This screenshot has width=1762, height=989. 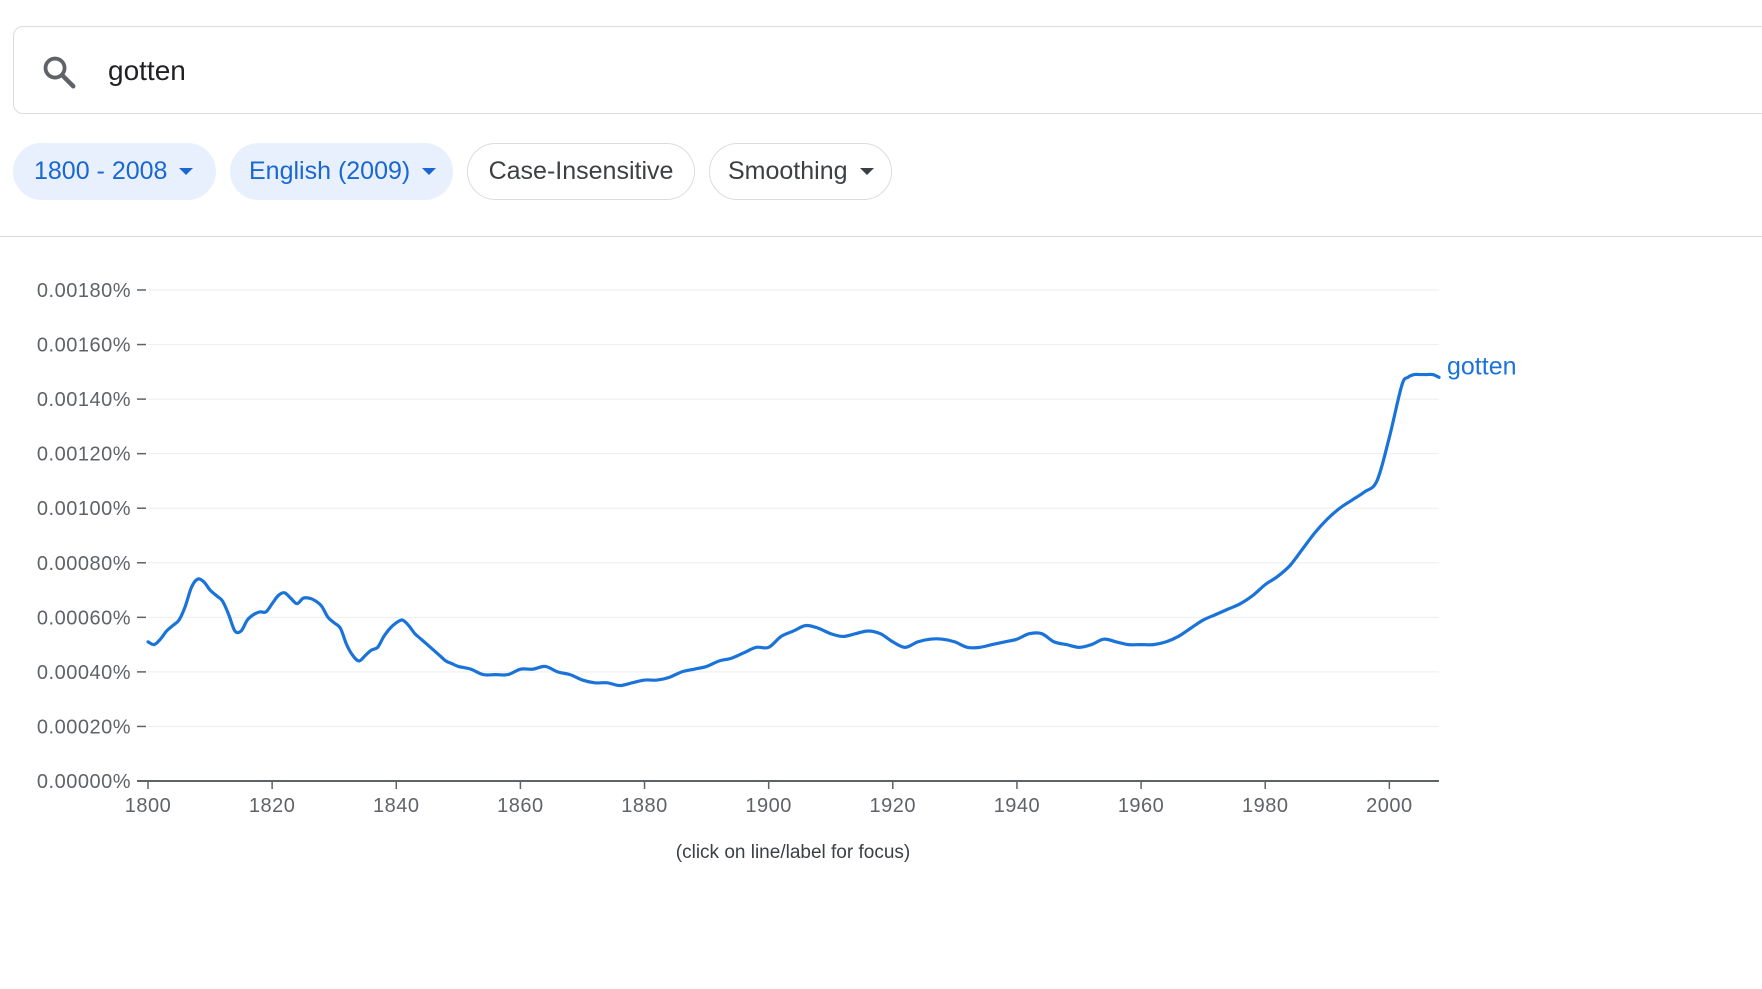 I want to click on corpus-dropdown: English (2009), so click(x=341, y=171).